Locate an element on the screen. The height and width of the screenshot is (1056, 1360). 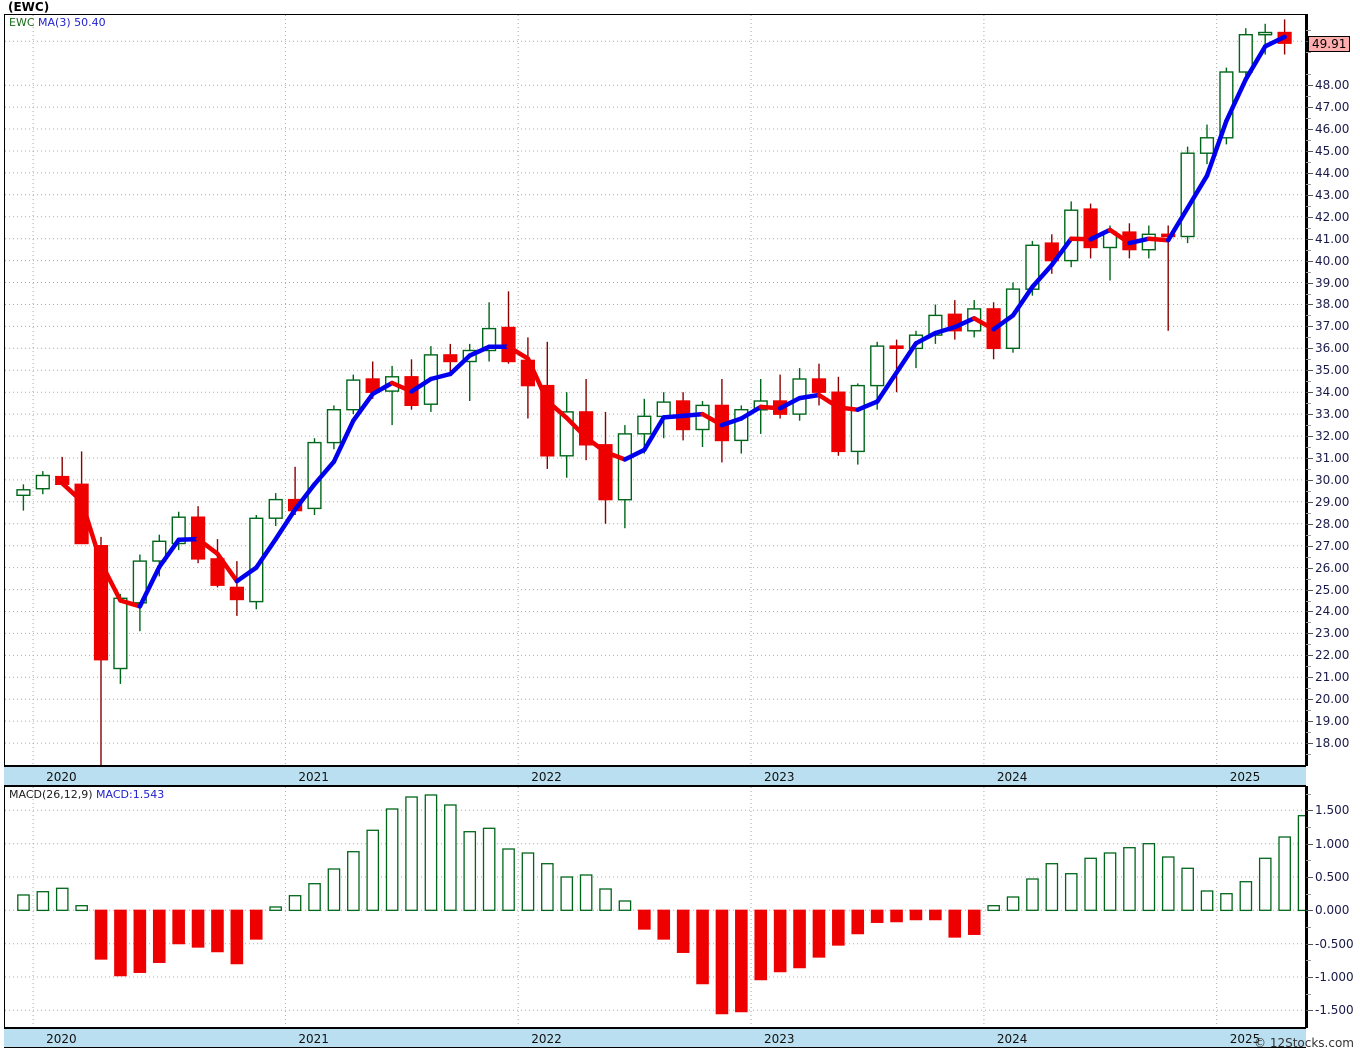
price-tick-label: 46.00 is located at coordinates (1332, 129).